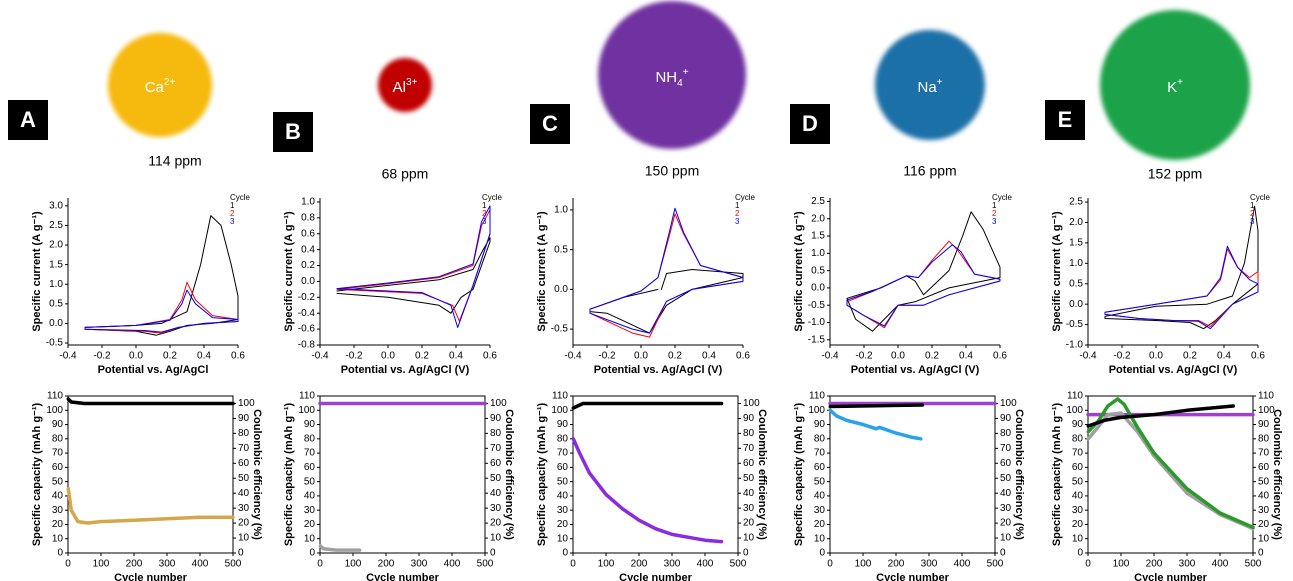 This screenshot has height=581, width=1293. I want to click on y-axis-label: Specific current (A g⁻¹), so click(1057, 271).